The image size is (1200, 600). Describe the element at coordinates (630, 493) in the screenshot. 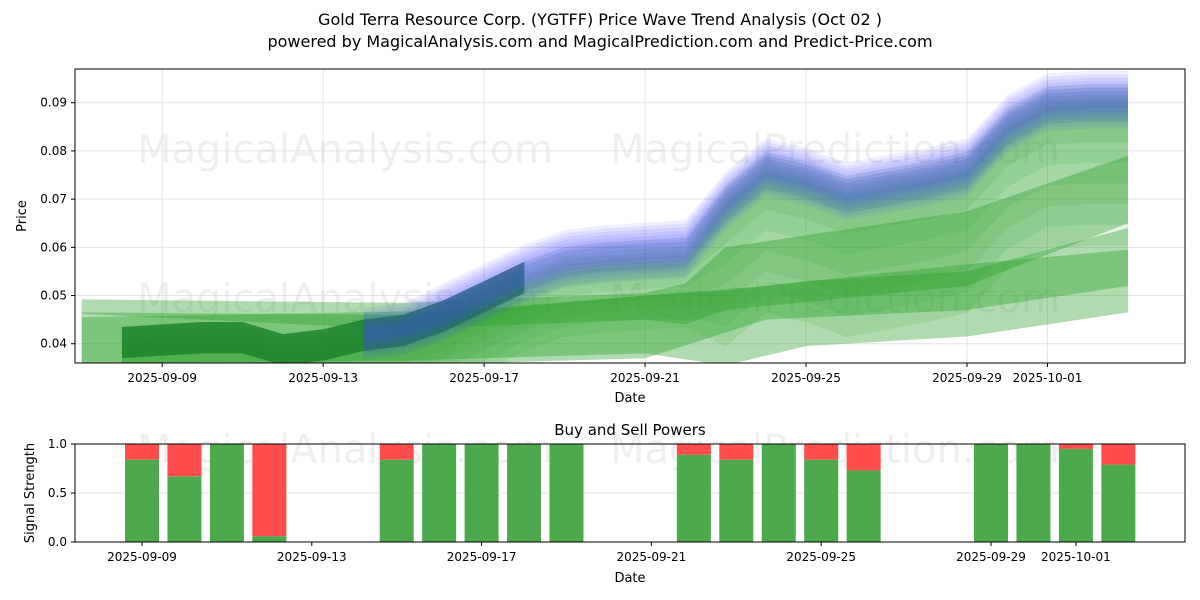

I see `signal-bars` at that location.